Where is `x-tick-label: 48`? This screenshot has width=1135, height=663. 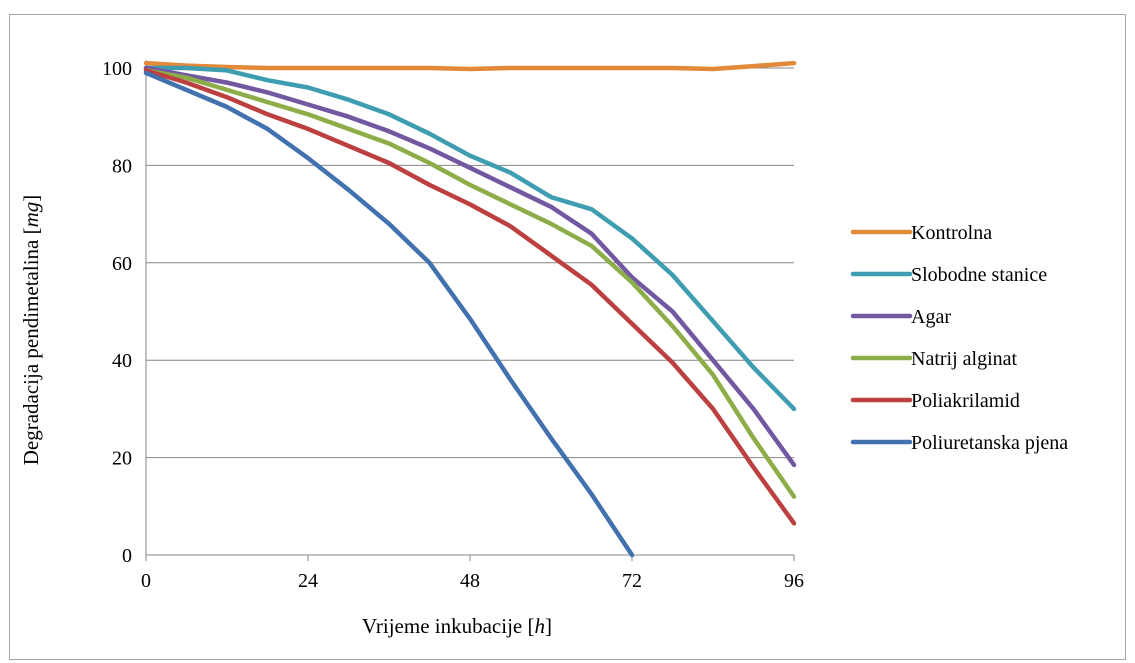
x-tick-label: 48 is located at coordinates (470, 581).